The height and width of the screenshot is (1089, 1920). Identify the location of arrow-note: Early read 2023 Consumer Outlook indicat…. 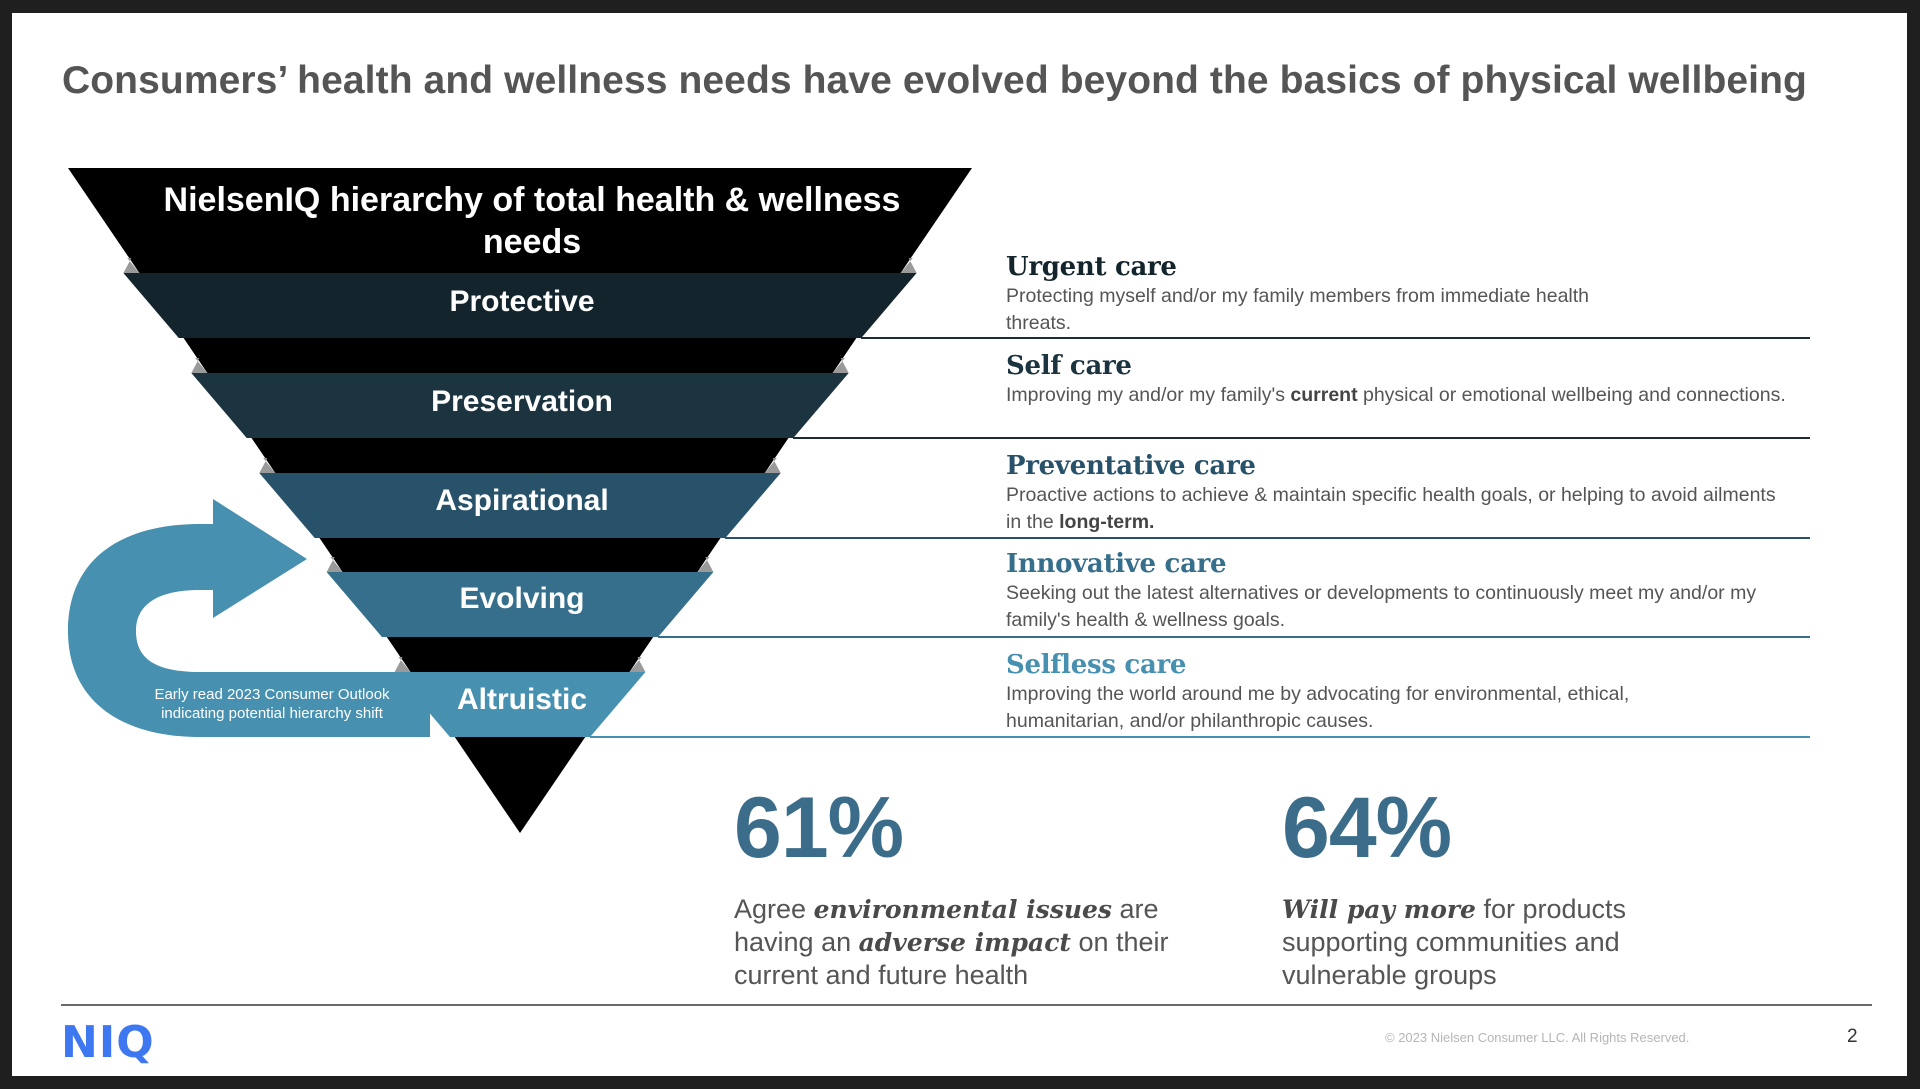
(272, 704).